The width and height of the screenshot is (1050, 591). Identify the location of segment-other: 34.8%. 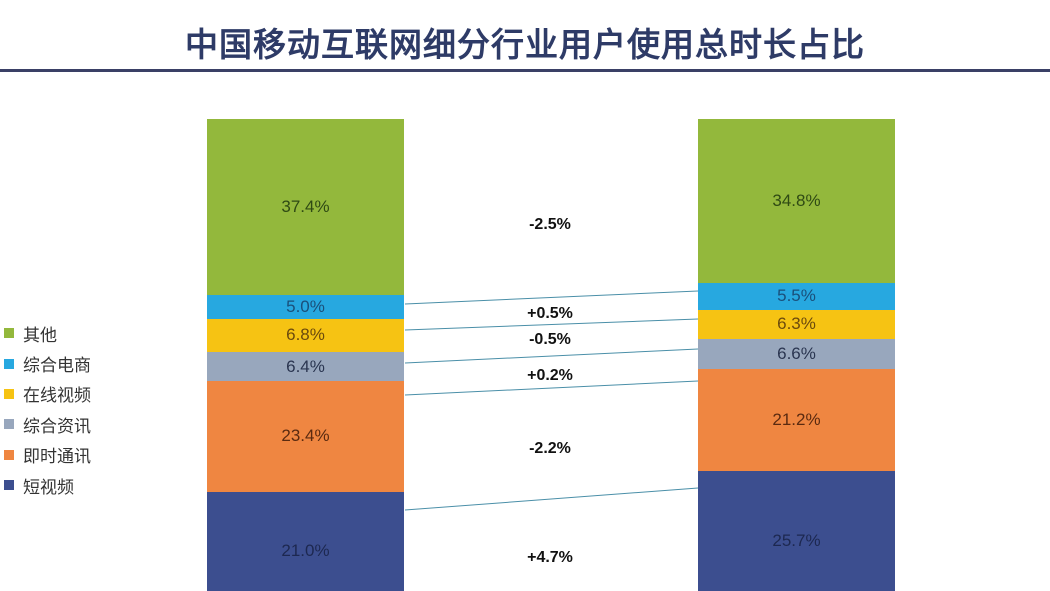
(796, 201).